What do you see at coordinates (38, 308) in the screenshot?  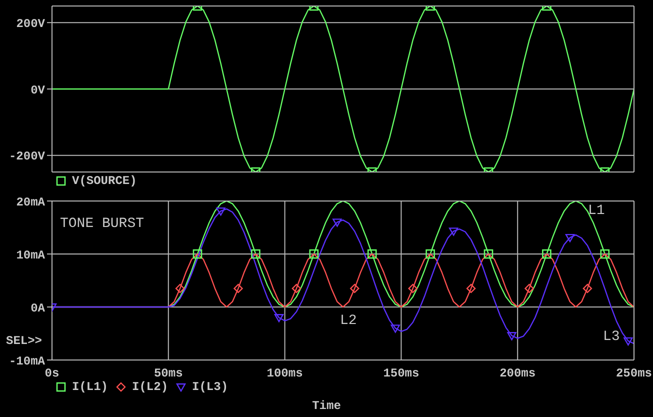 I see `y-tick-label: 0A` at bounding box center [38, 308].